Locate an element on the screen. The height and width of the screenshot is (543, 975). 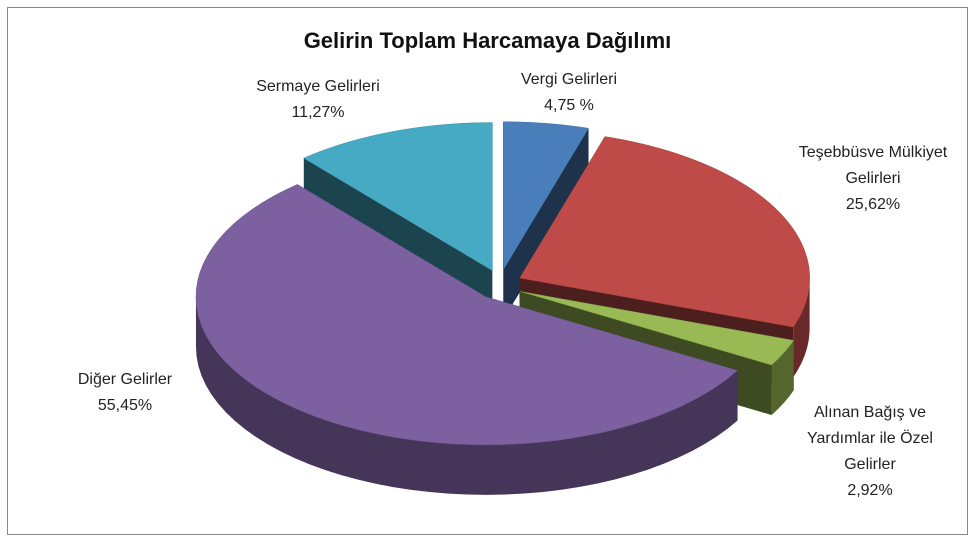
data-label: Sermaye Gelirleri 11,27% is located at coordinates (318, 100).